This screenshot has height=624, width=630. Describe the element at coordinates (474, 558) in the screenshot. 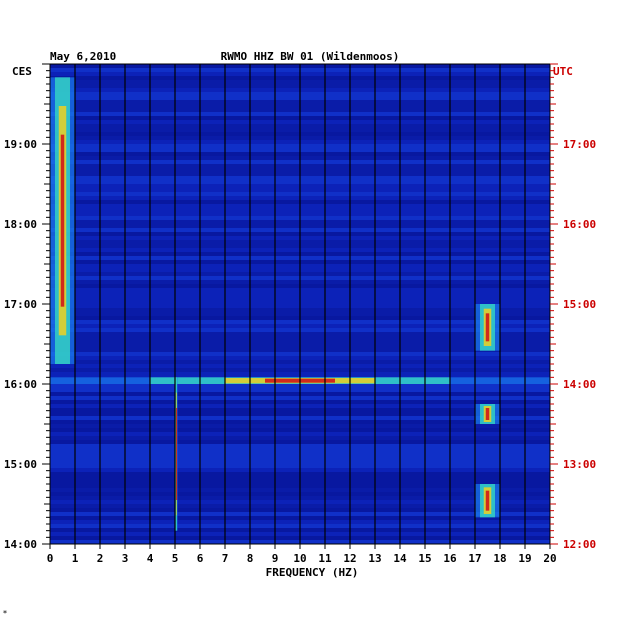

I see `x-tick-label: 17` at that location.